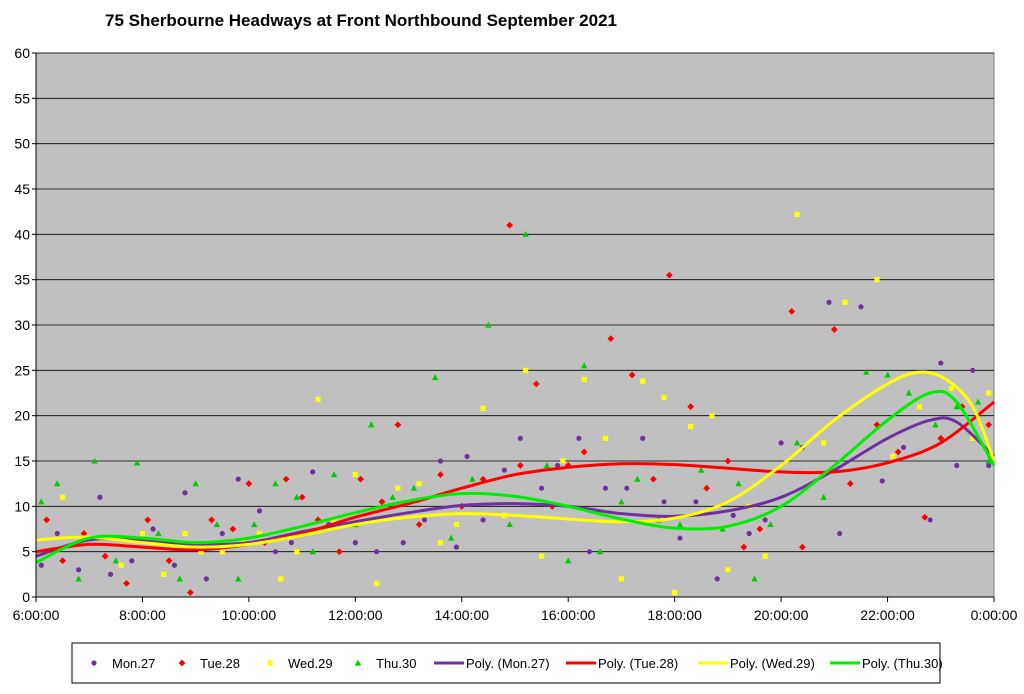 The height and width of the screenshot is (694, 1024). I want to click on y-axis-ticks: 0 5 10 15 20 25 30 35 40 45 50 55 60, so click(25, 325).